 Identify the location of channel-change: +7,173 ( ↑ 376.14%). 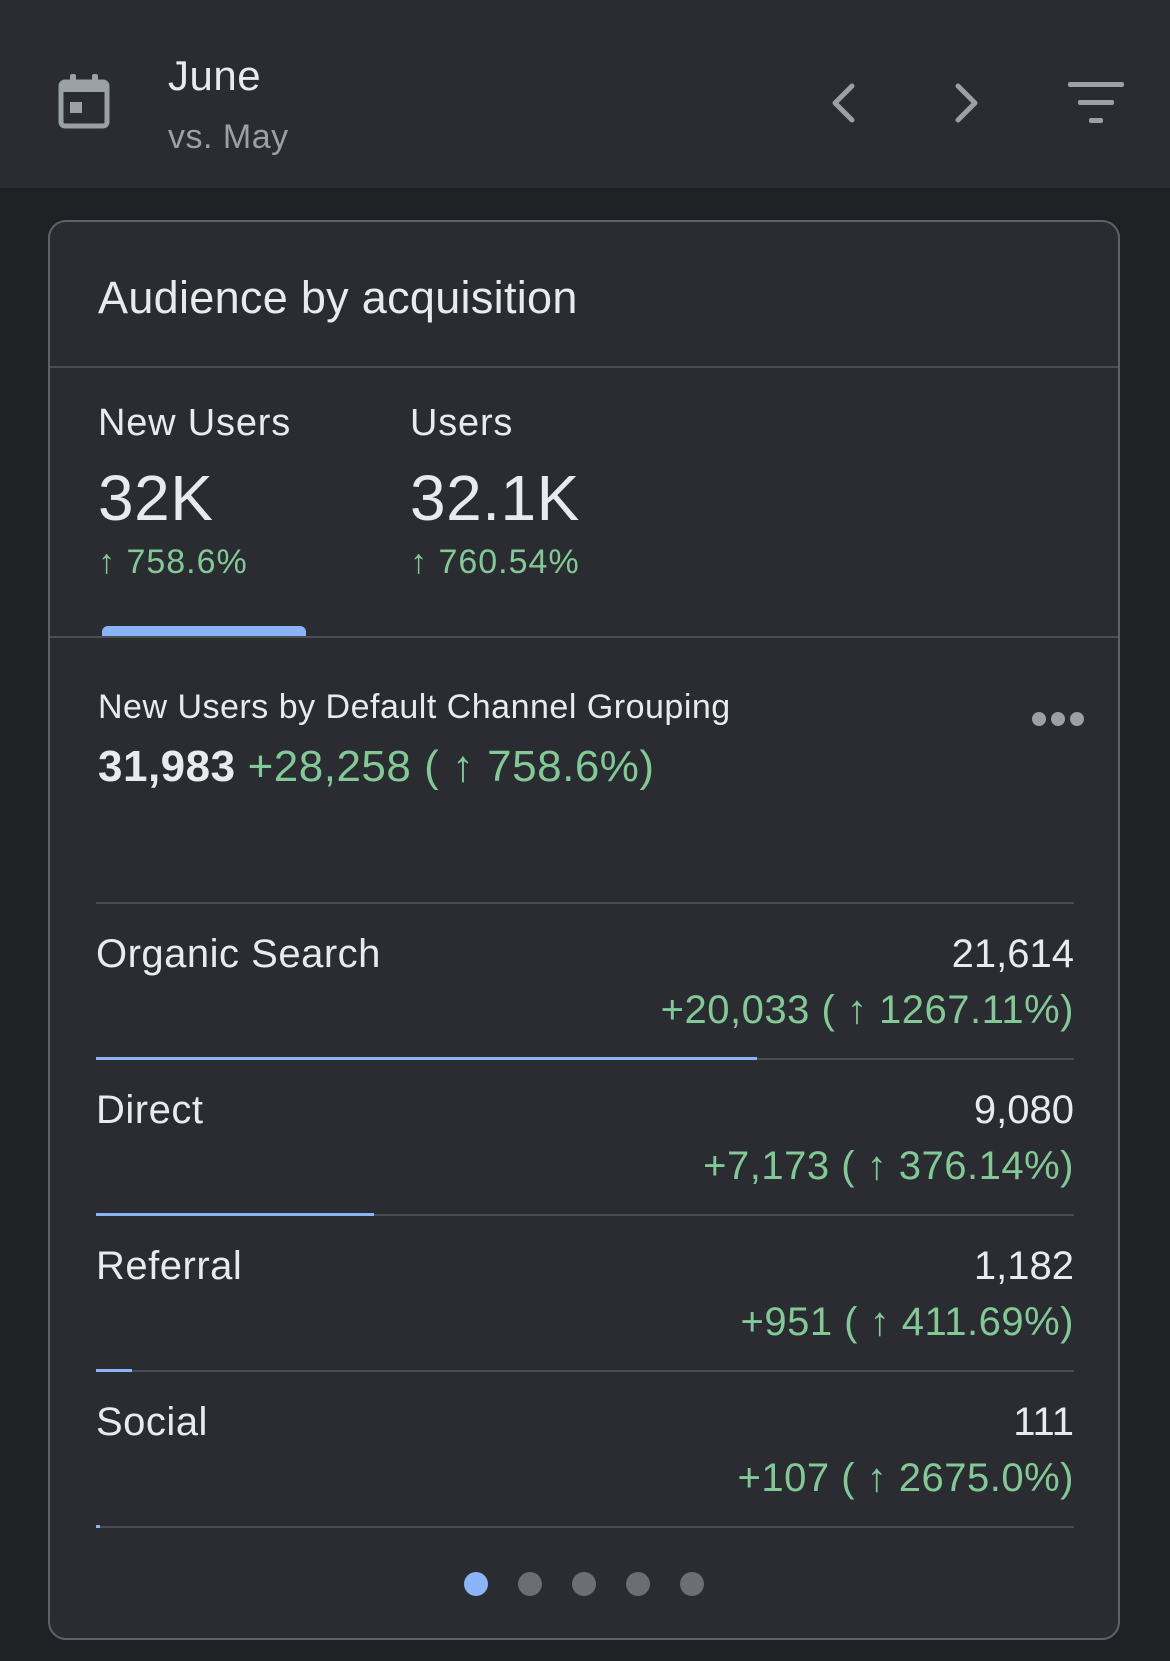
(888, 1166).